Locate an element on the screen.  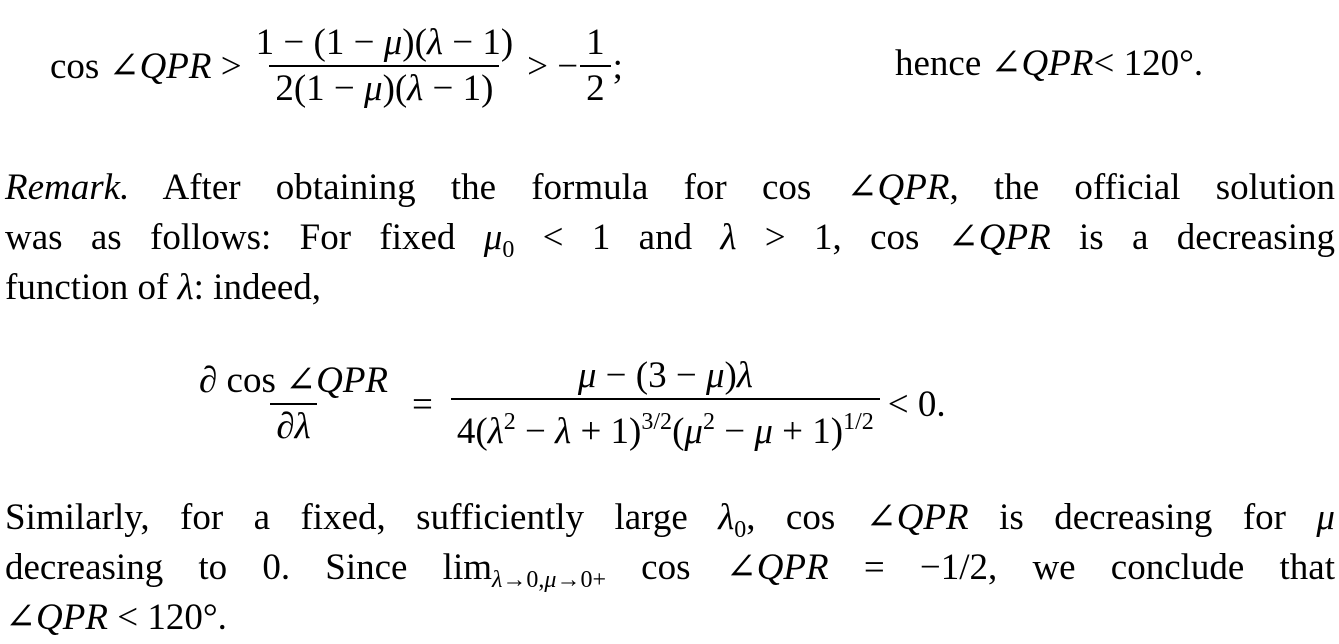
eq2-left-fraction: ∂ cos ∠QPR ∂λ is located at coordinates (293, 404).